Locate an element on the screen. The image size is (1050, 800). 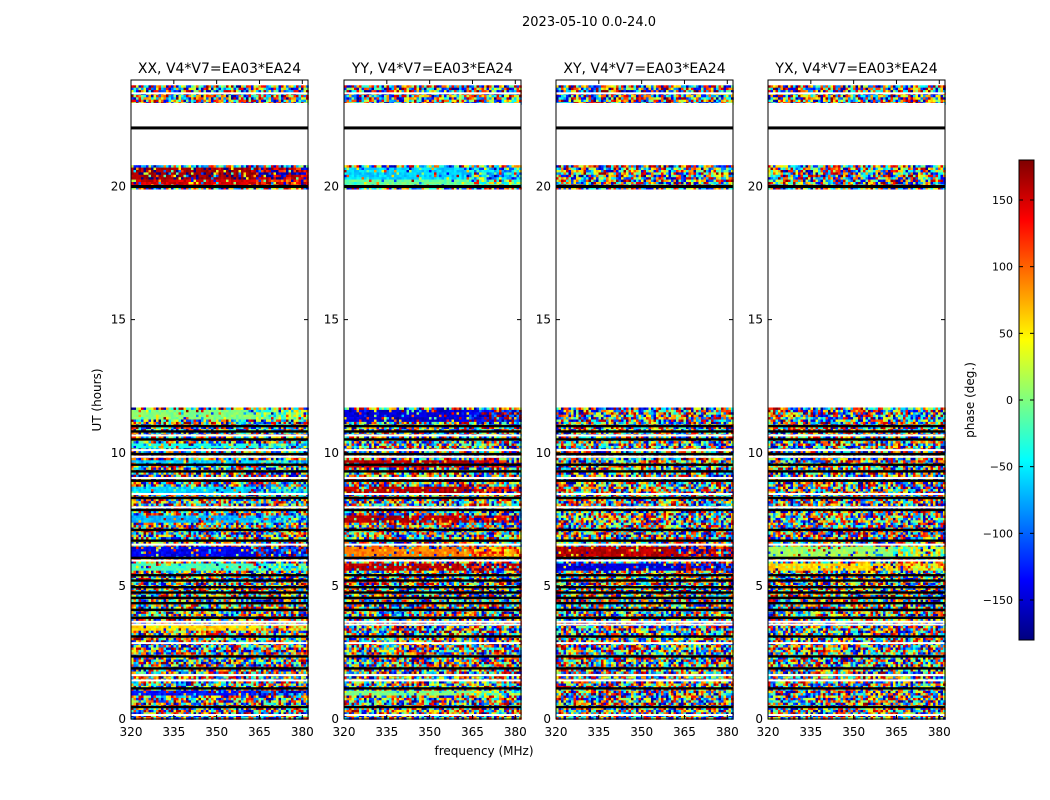
colorbar-tick-label: −150 is located at coordinates (998, 600).